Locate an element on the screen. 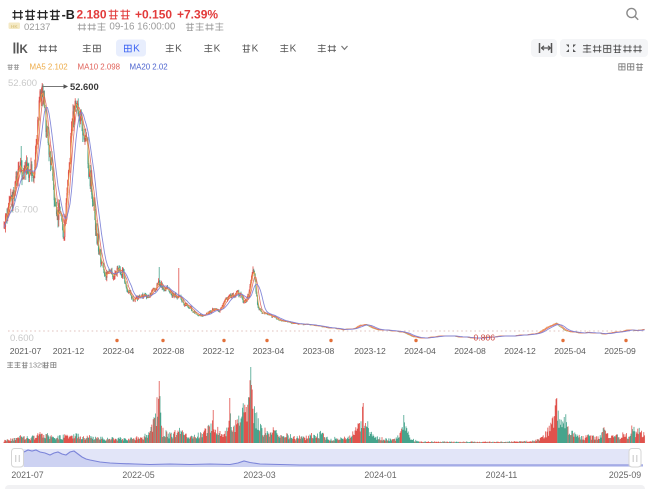 Image resolution: width=650 pixels, height=494 pixels. svg-text: 2024-11 is located at coordinates (502, 475).